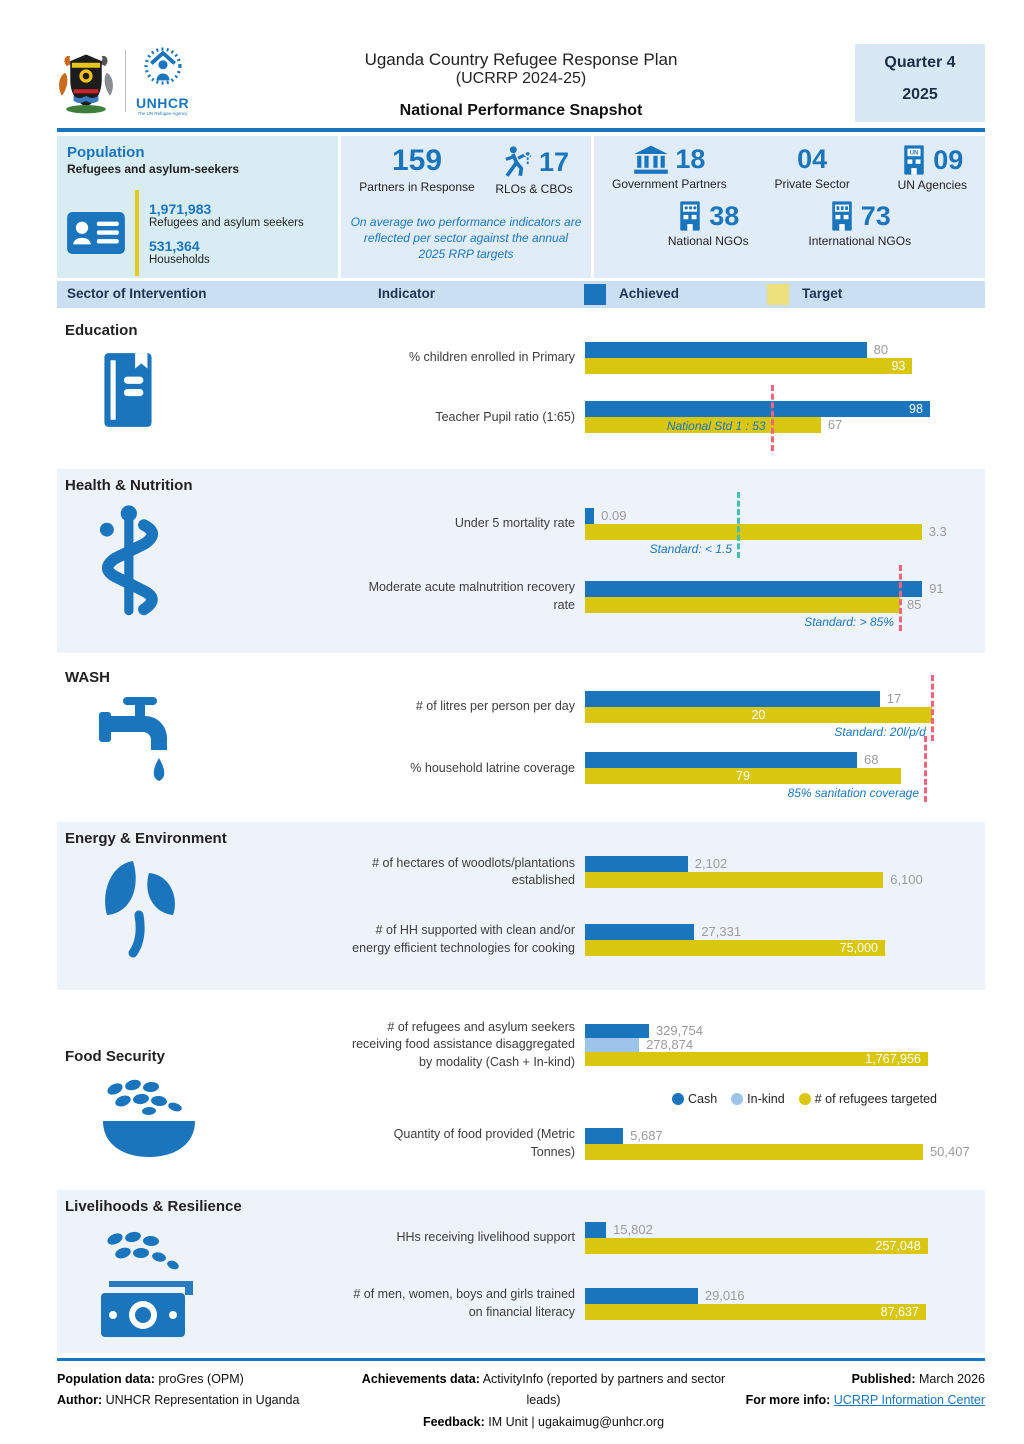 This screenshot has height=1444, width=1024. What do you see at coordinates (708, 241) in the screenshot?
I see `national-ngos-label: National NGOs` at bounding box center [708, 241].